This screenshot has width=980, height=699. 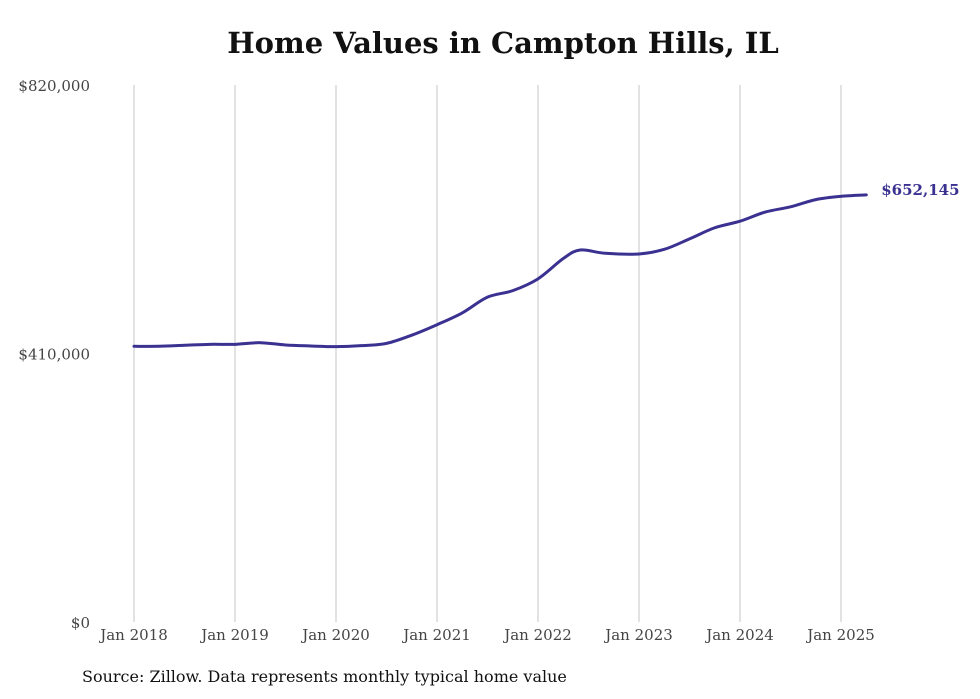 I want to click on x-tick-label: Jan 2024, so click(x=739, y=635).